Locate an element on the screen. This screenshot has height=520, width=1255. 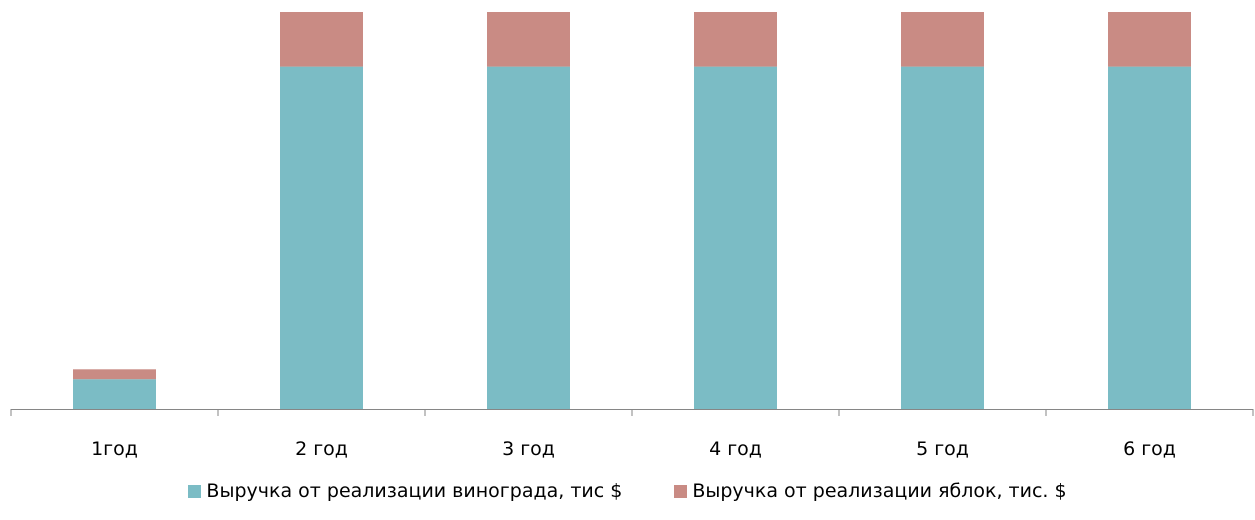
legend-item-grapes: Выручка от реализации винограда, тис $ is located at coordinates (405, 491).